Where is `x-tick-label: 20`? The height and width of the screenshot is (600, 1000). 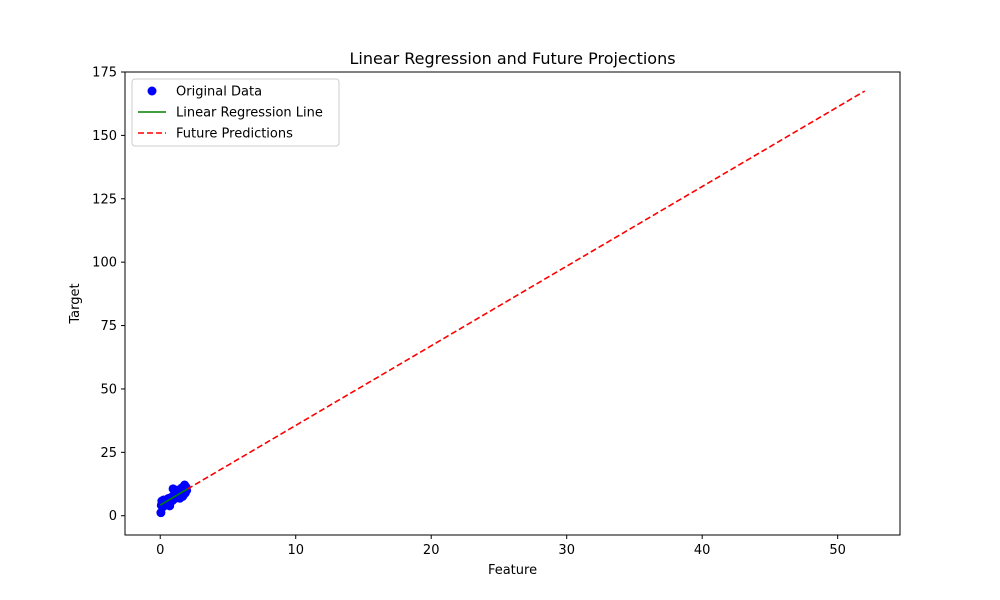
x-tick-label: 20 is located at coordinates (431, 550).